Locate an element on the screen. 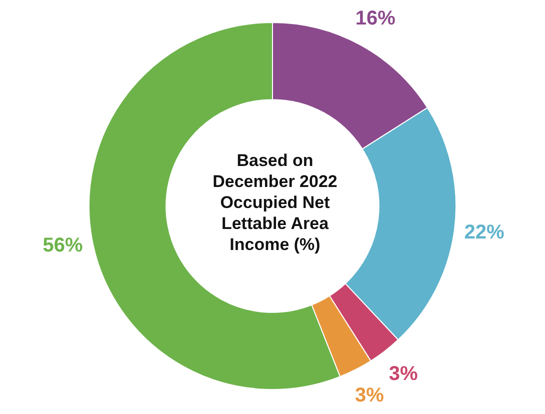 The height and width of the screenshot is (414, 545). data-label: 56% is located at coordinates (63, 245).